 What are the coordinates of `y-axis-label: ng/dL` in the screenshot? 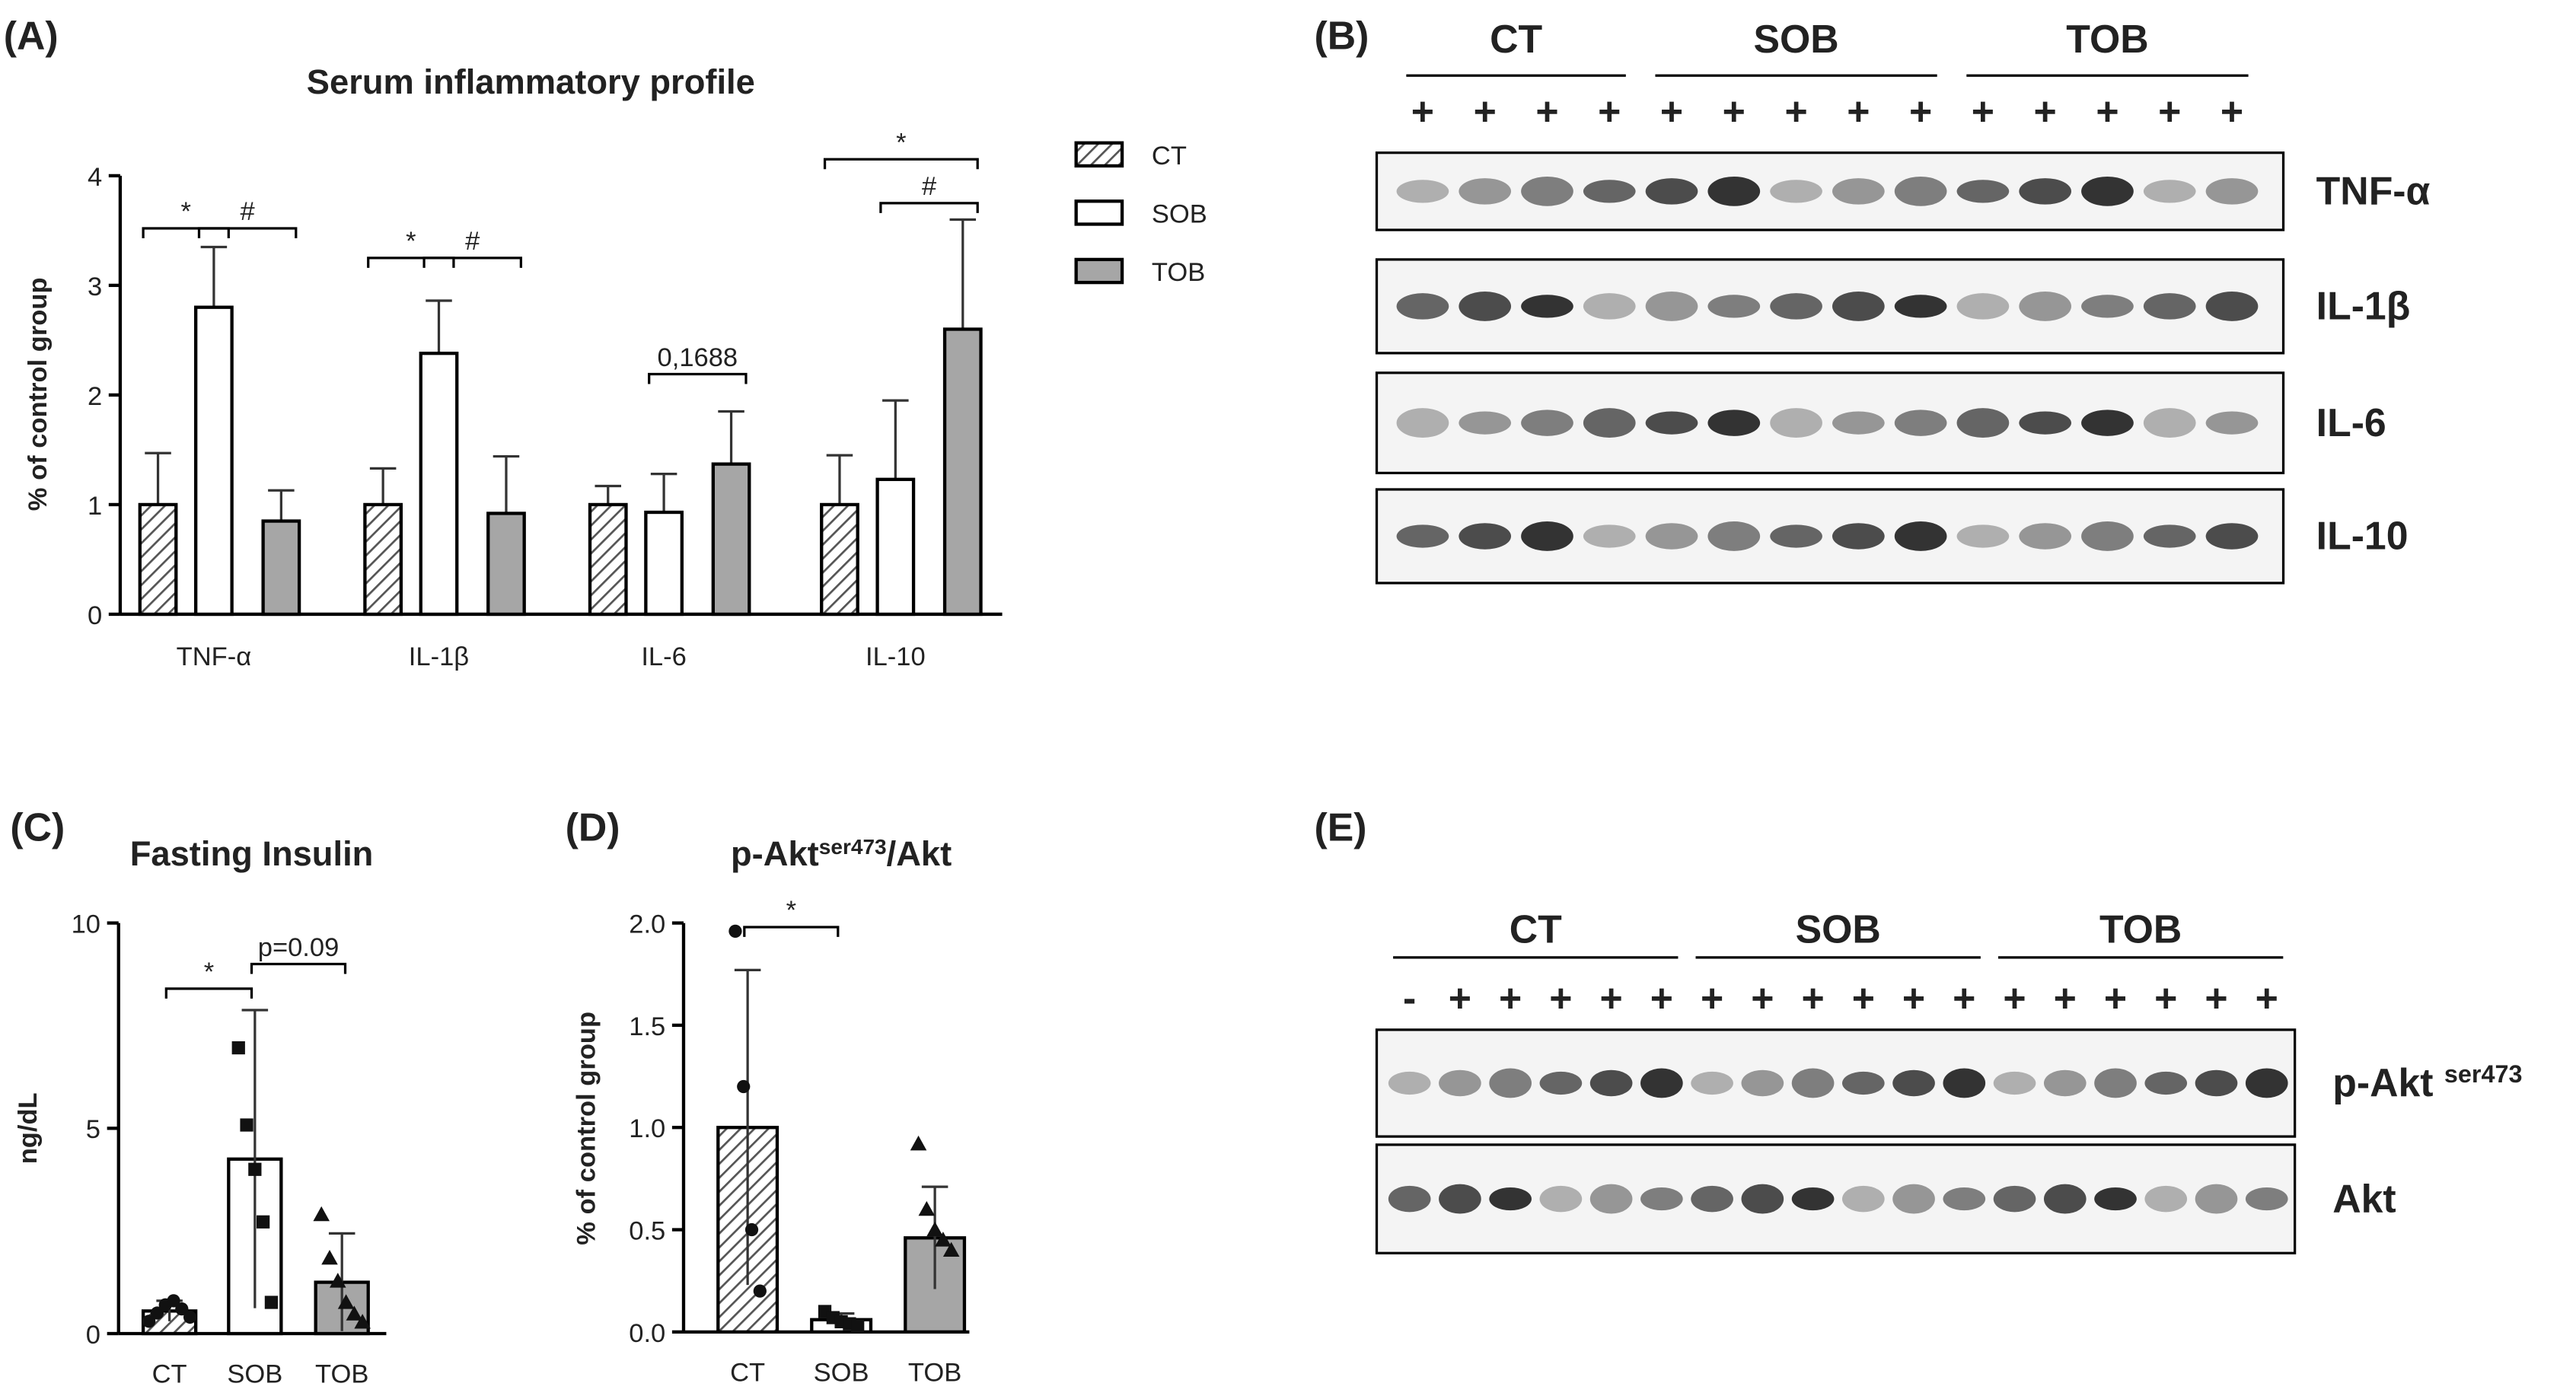 It's located at (28, 1128).